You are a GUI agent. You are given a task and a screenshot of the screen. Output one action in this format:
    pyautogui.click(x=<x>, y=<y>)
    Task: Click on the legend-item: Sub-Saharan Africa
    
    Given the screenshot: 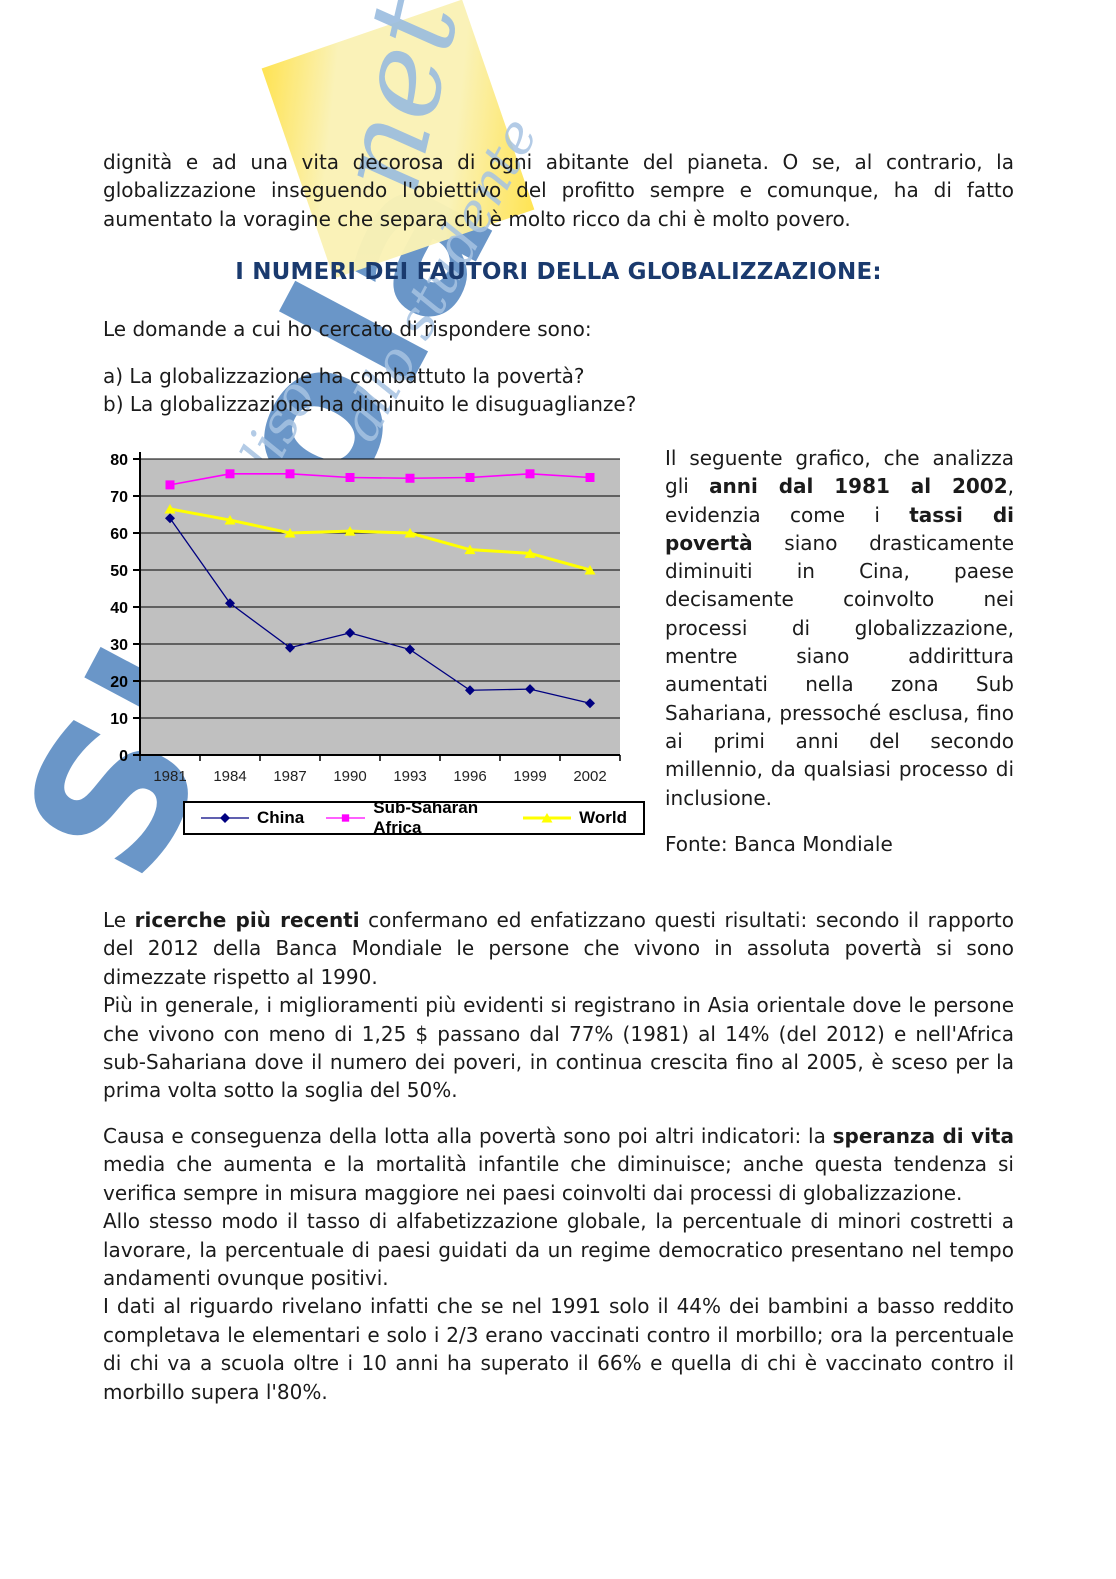 What is the action you would take?
    pyautogui.click(x=413, y=818)
    